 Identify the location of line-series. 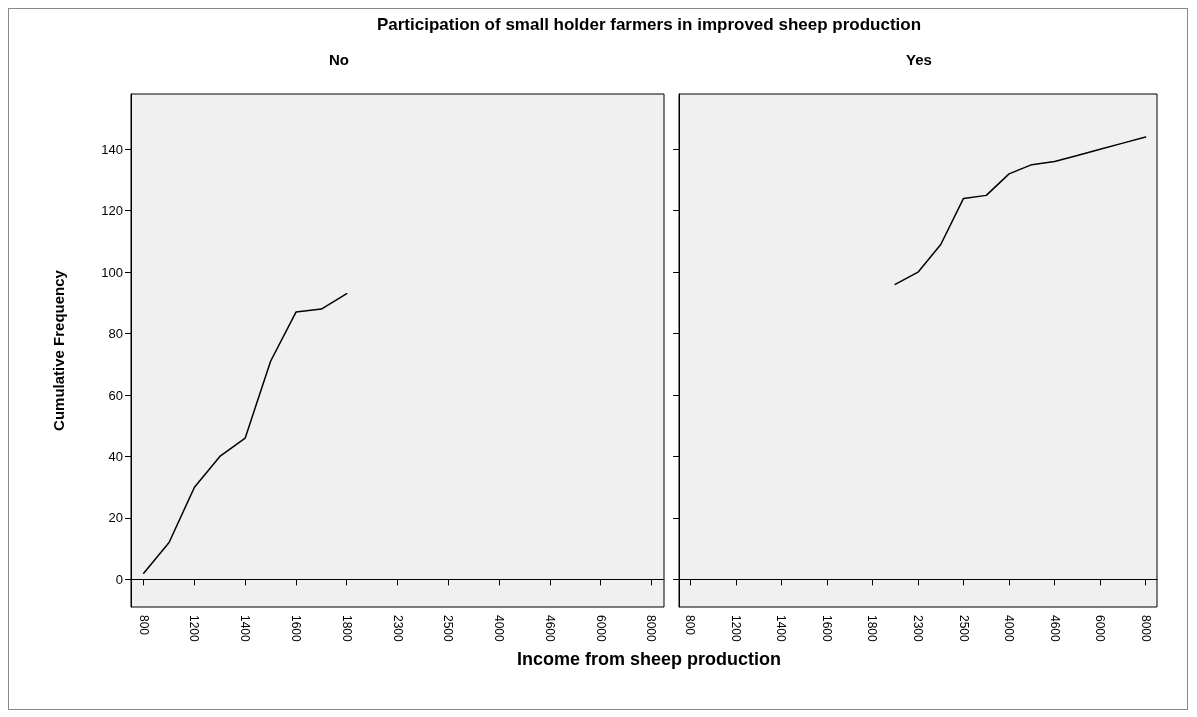
(245, 433).